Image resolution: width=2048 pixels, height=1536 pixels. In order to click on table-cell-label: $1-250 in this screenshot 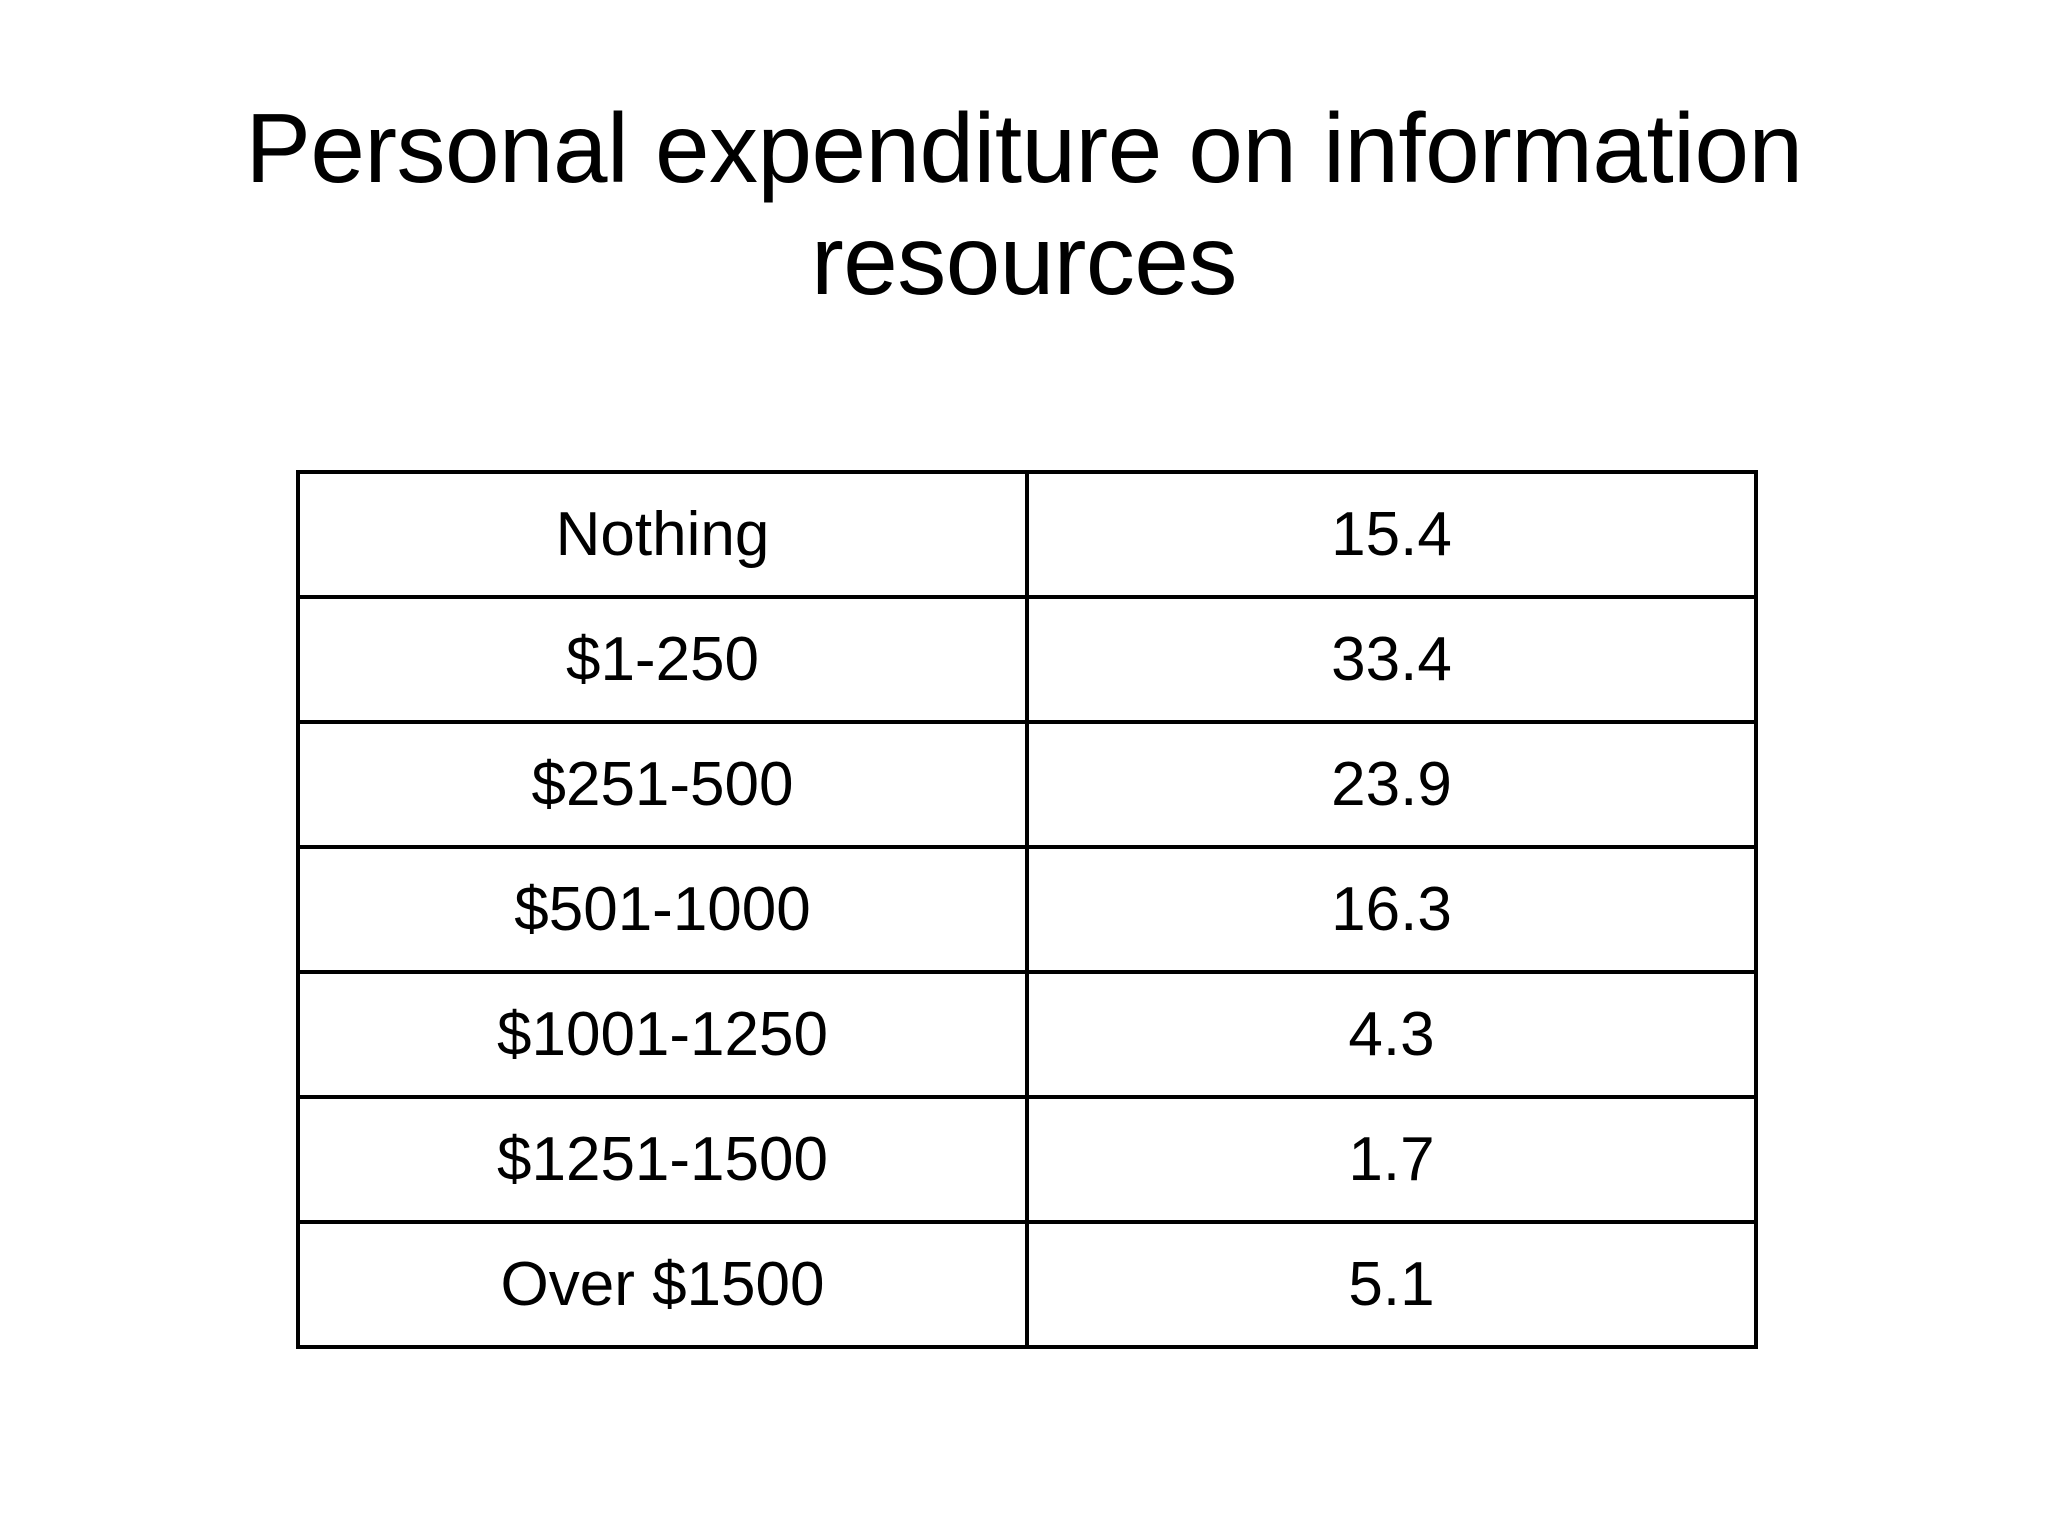, I will do `click(662, 659)`.